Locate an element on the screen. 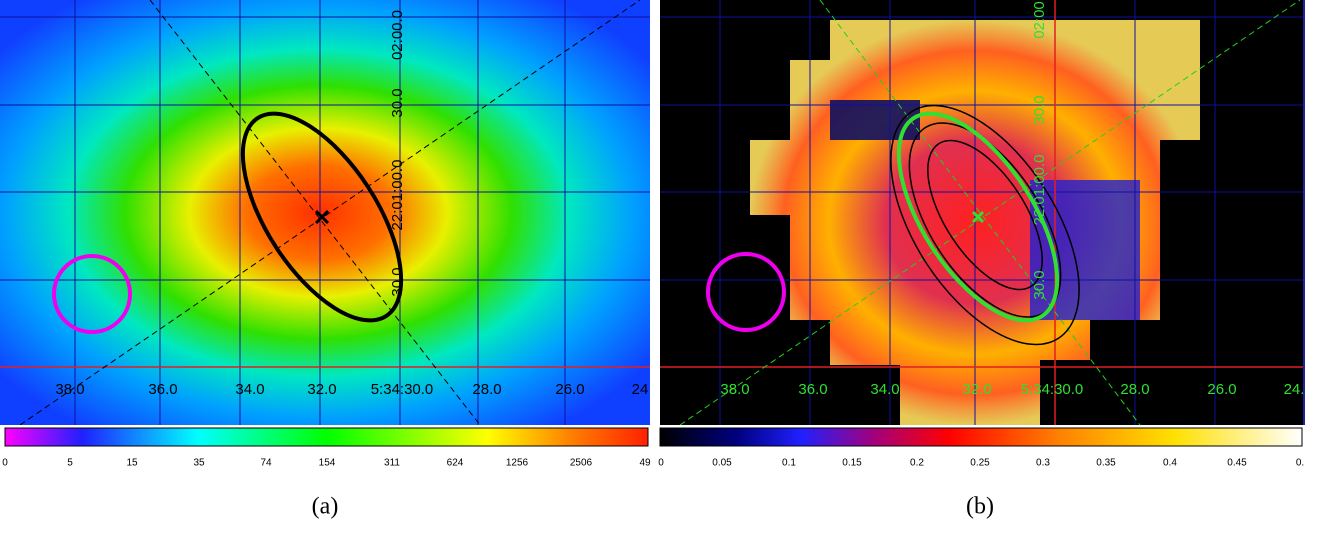 The width and height of the screenshot is (1325, 533). dec-label: 02:00 is located at coordinates (1039, 20).